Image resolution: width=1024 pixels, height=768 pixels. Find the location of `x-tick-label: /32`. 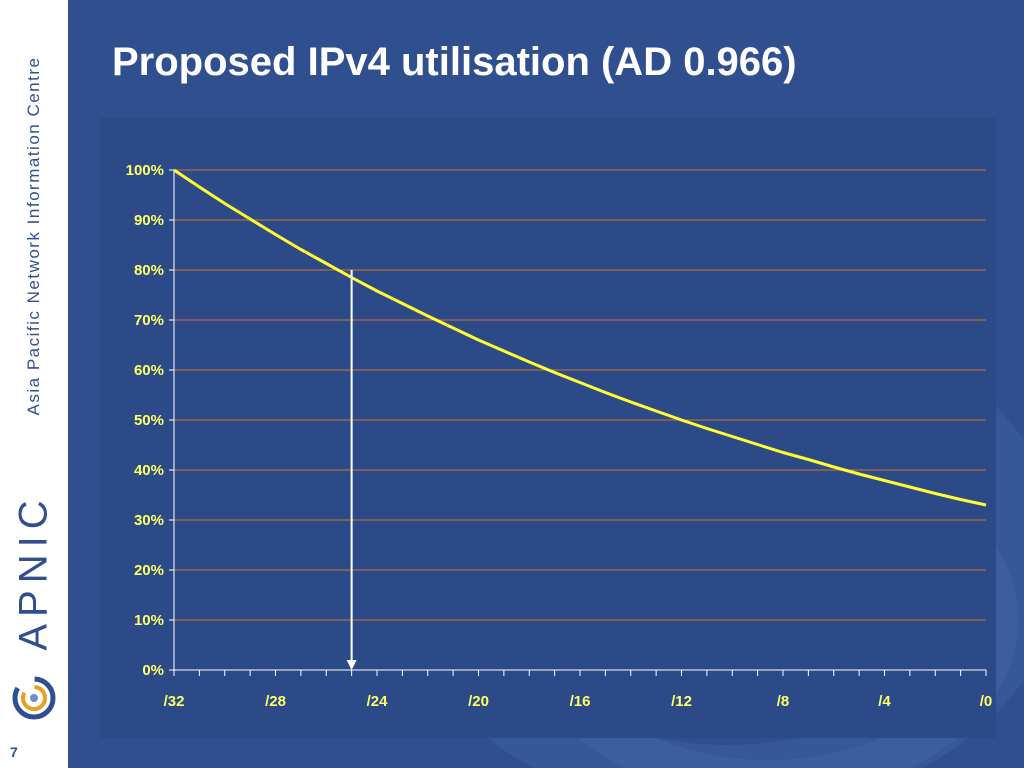

x-tick-label: /32 is located at coordinates (174, 701).